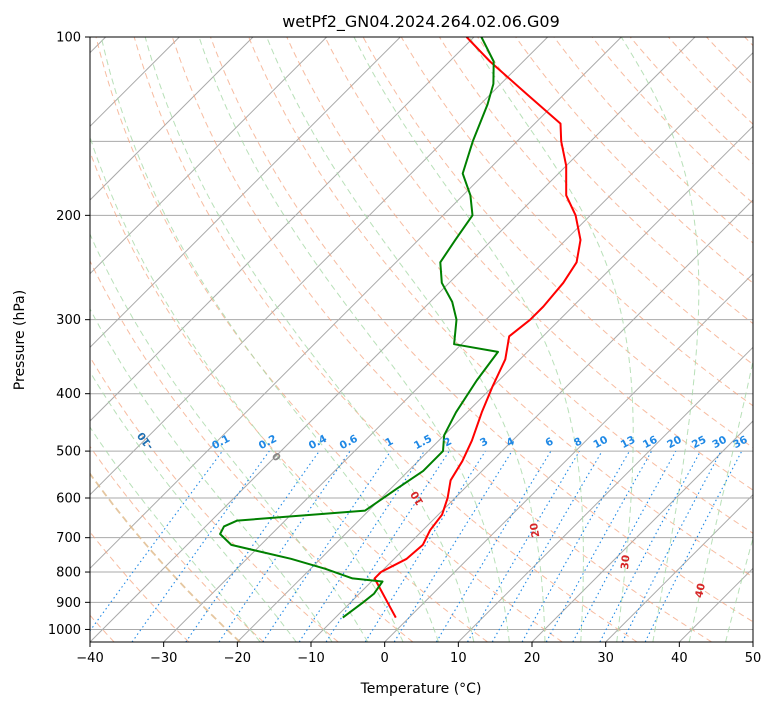 The width and height of the screenshot is (775, 708). What do you see at coordinates (68, 394) in the screenshot?
I see `y-tick-label: 400` at bounding box center [68, 394].